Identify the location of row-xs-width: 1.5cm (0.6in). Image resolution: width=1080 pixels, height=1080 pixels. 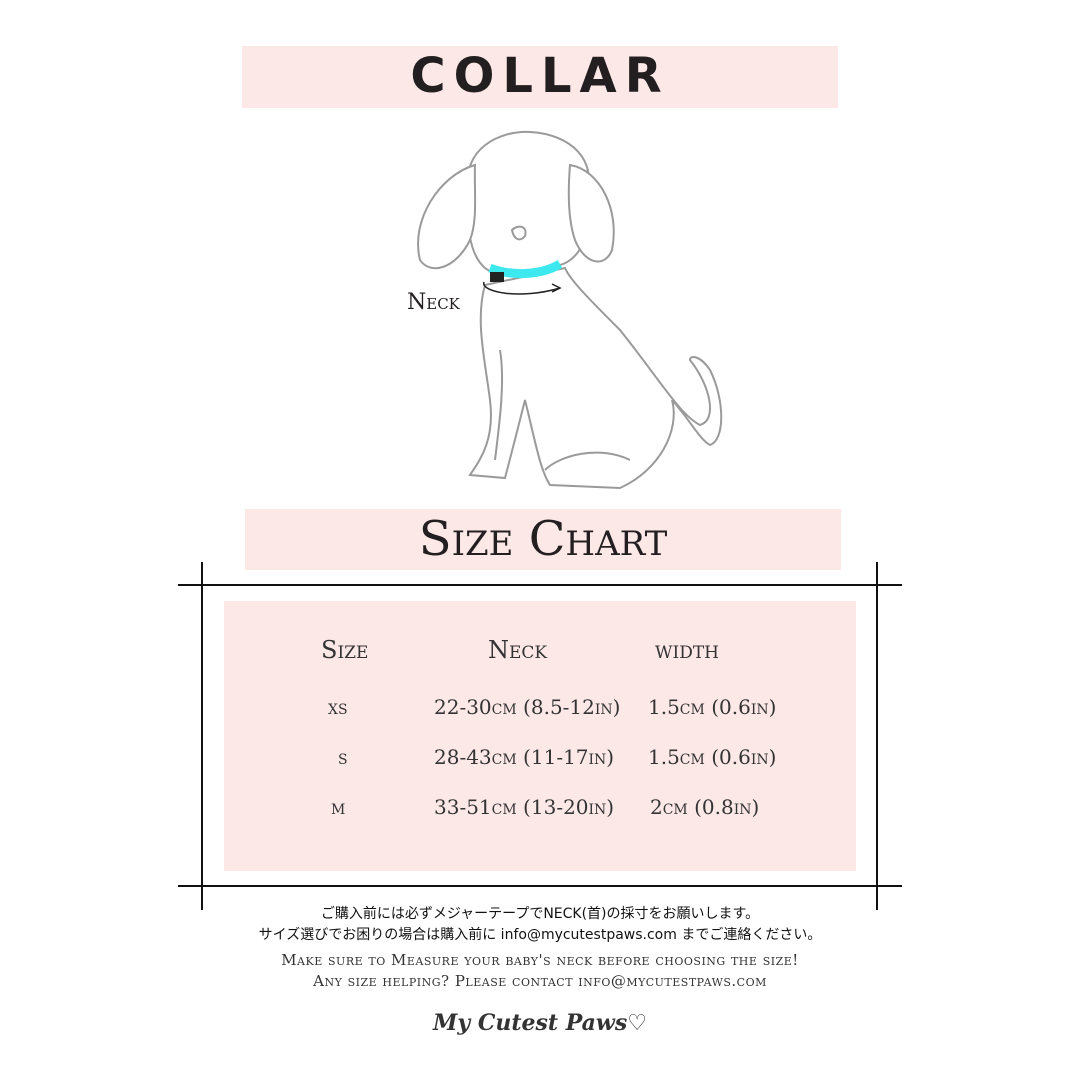
(712, 707).